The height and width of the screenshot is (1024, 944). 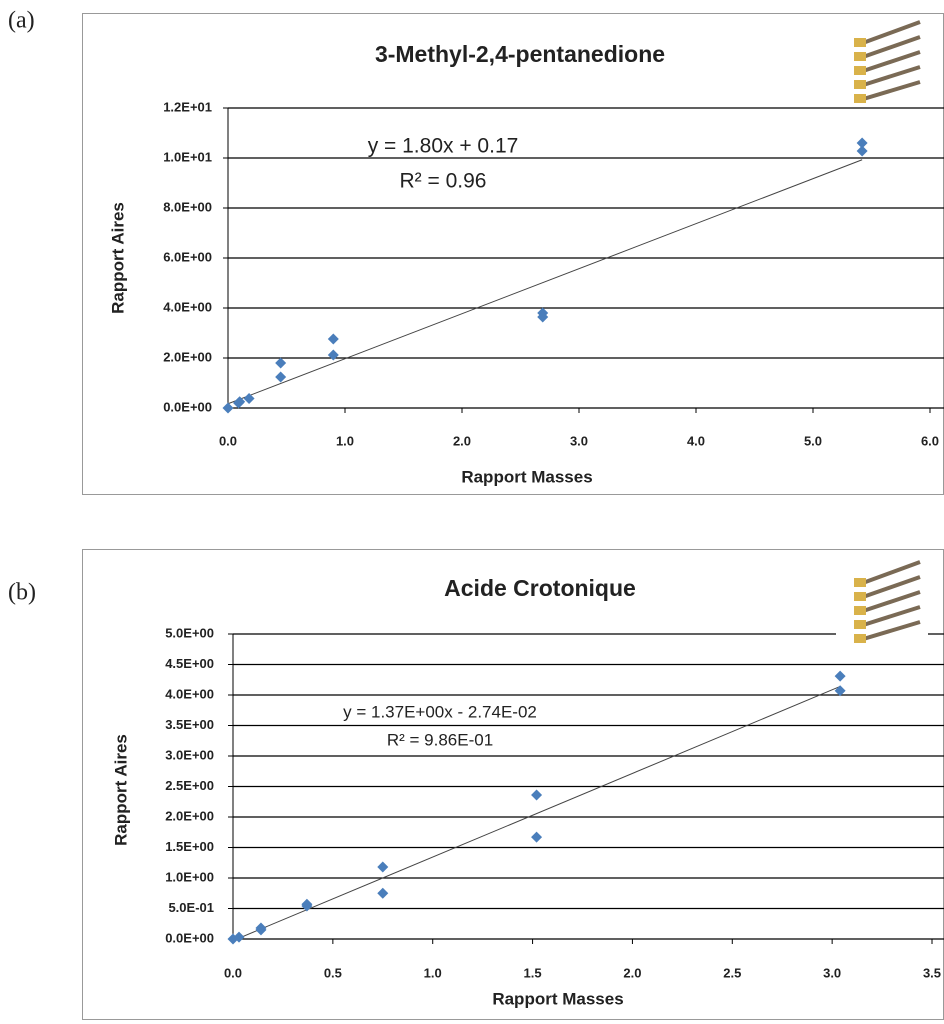 What do you see at coordinates (813, 440) in the screenshot?
I see `x-tick-label: 5.0` at bounding box center [813, 440].